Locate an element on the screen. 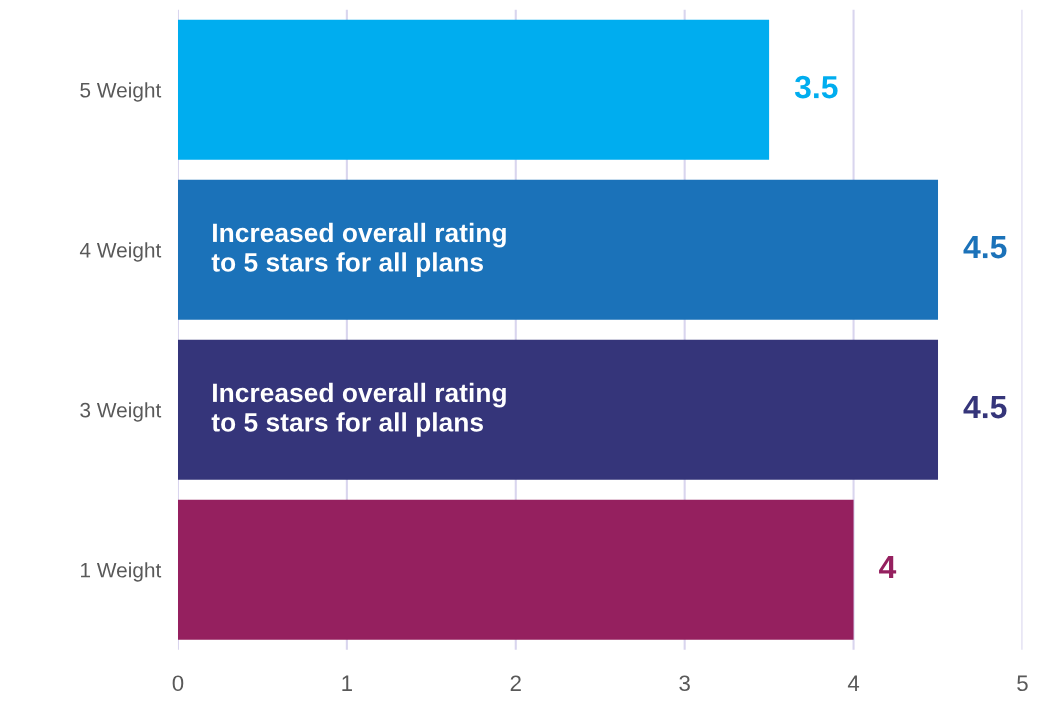  data-label: 3.5 is located at coordinates (816, 87).